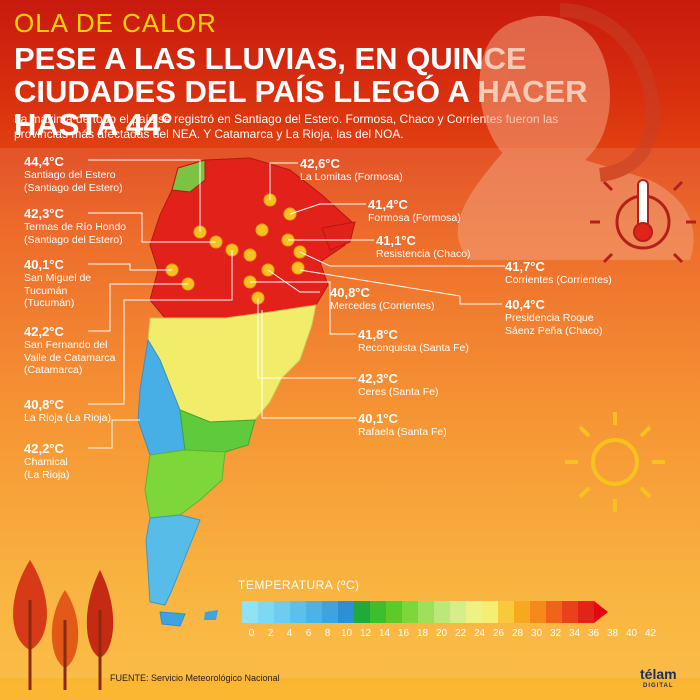  Describe the element at coordinates (44, 264) in the screenshot. I see `temperature-value: 40,1°C` at that location.